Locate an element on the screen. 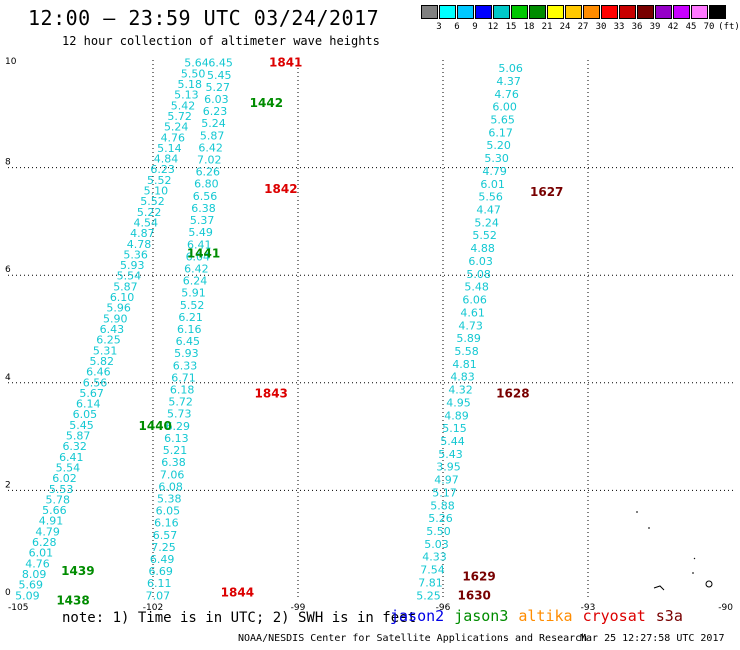 The image size is (740, 650). swh-value-label: 5.65 is located at coordinates (502, 120).